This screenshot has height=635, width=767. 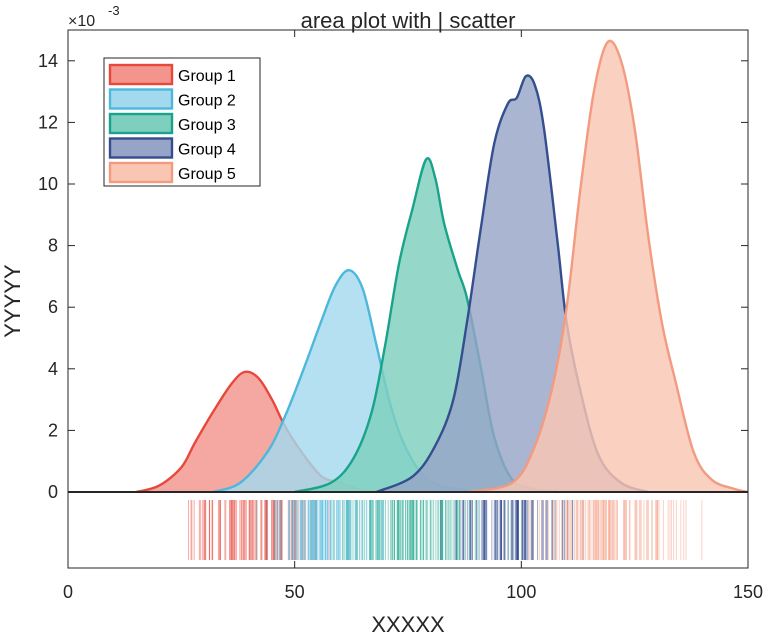 I want to click on y-tick-label: 8, so click(x=53, y=246).